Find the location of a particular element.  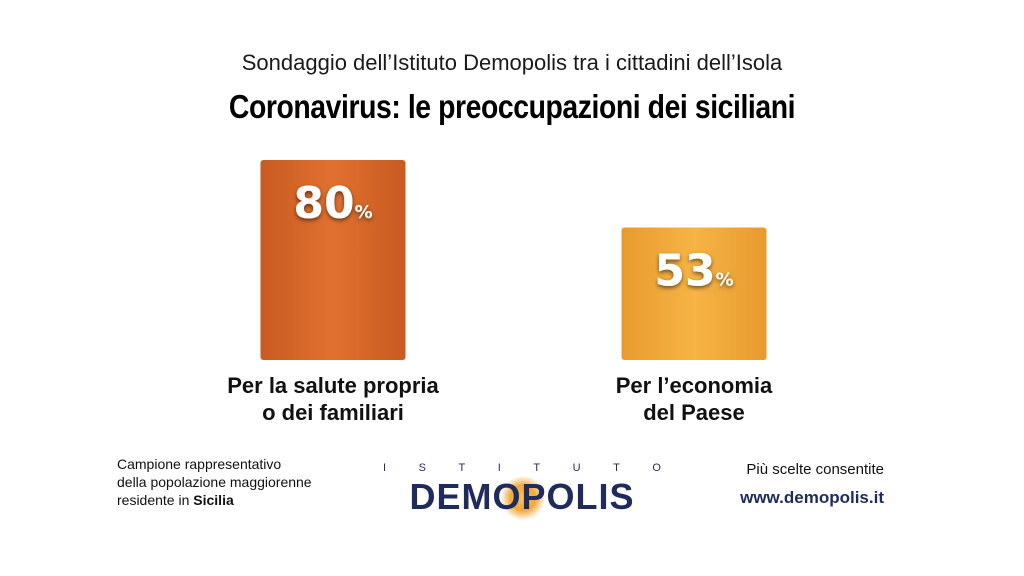

logo-letter: O is located at coordinates (656, 468).